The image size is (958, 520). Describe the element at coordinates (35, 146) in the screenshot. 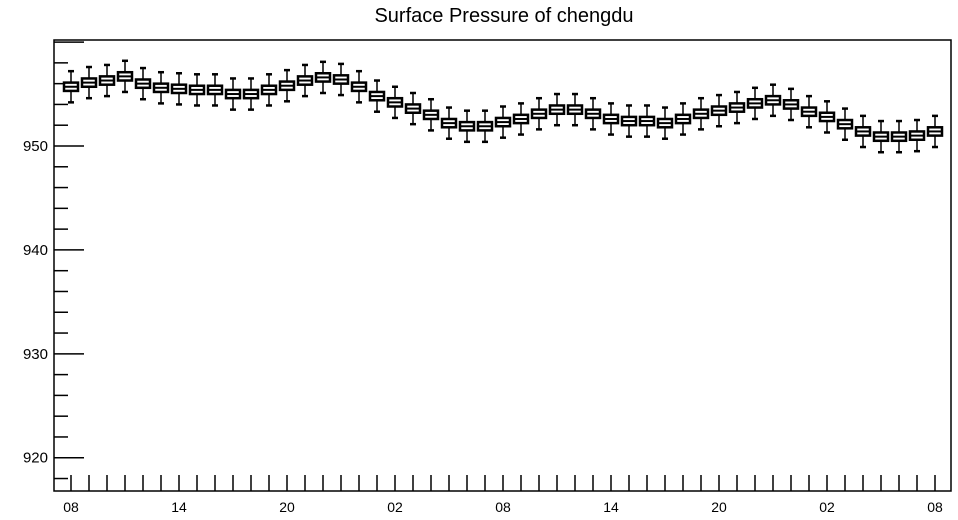

I see `y-tick-label: 950` at that location.